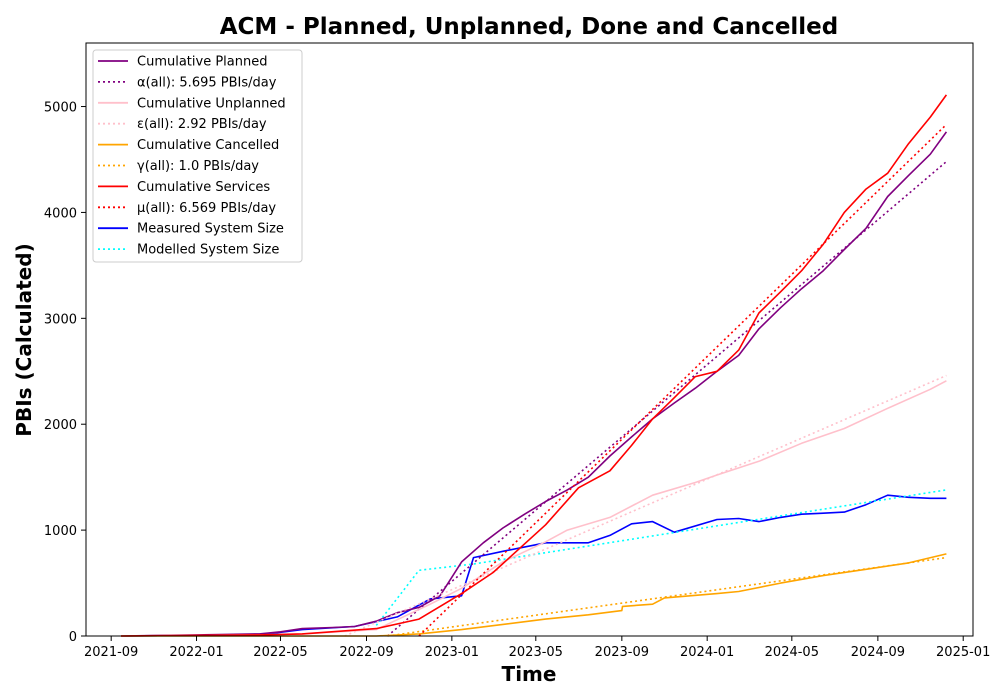 The height and width of the screenshot is (700, 1000). I want to click on x-axis-label: Time, so click(529, 674).